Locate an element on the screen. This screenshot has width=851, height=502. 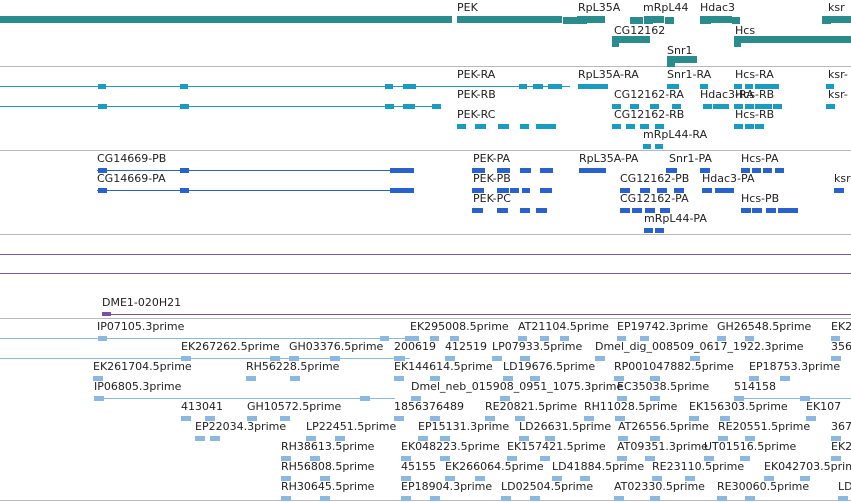
feature: EP15131.3prime is located at coordinates (463, 430).